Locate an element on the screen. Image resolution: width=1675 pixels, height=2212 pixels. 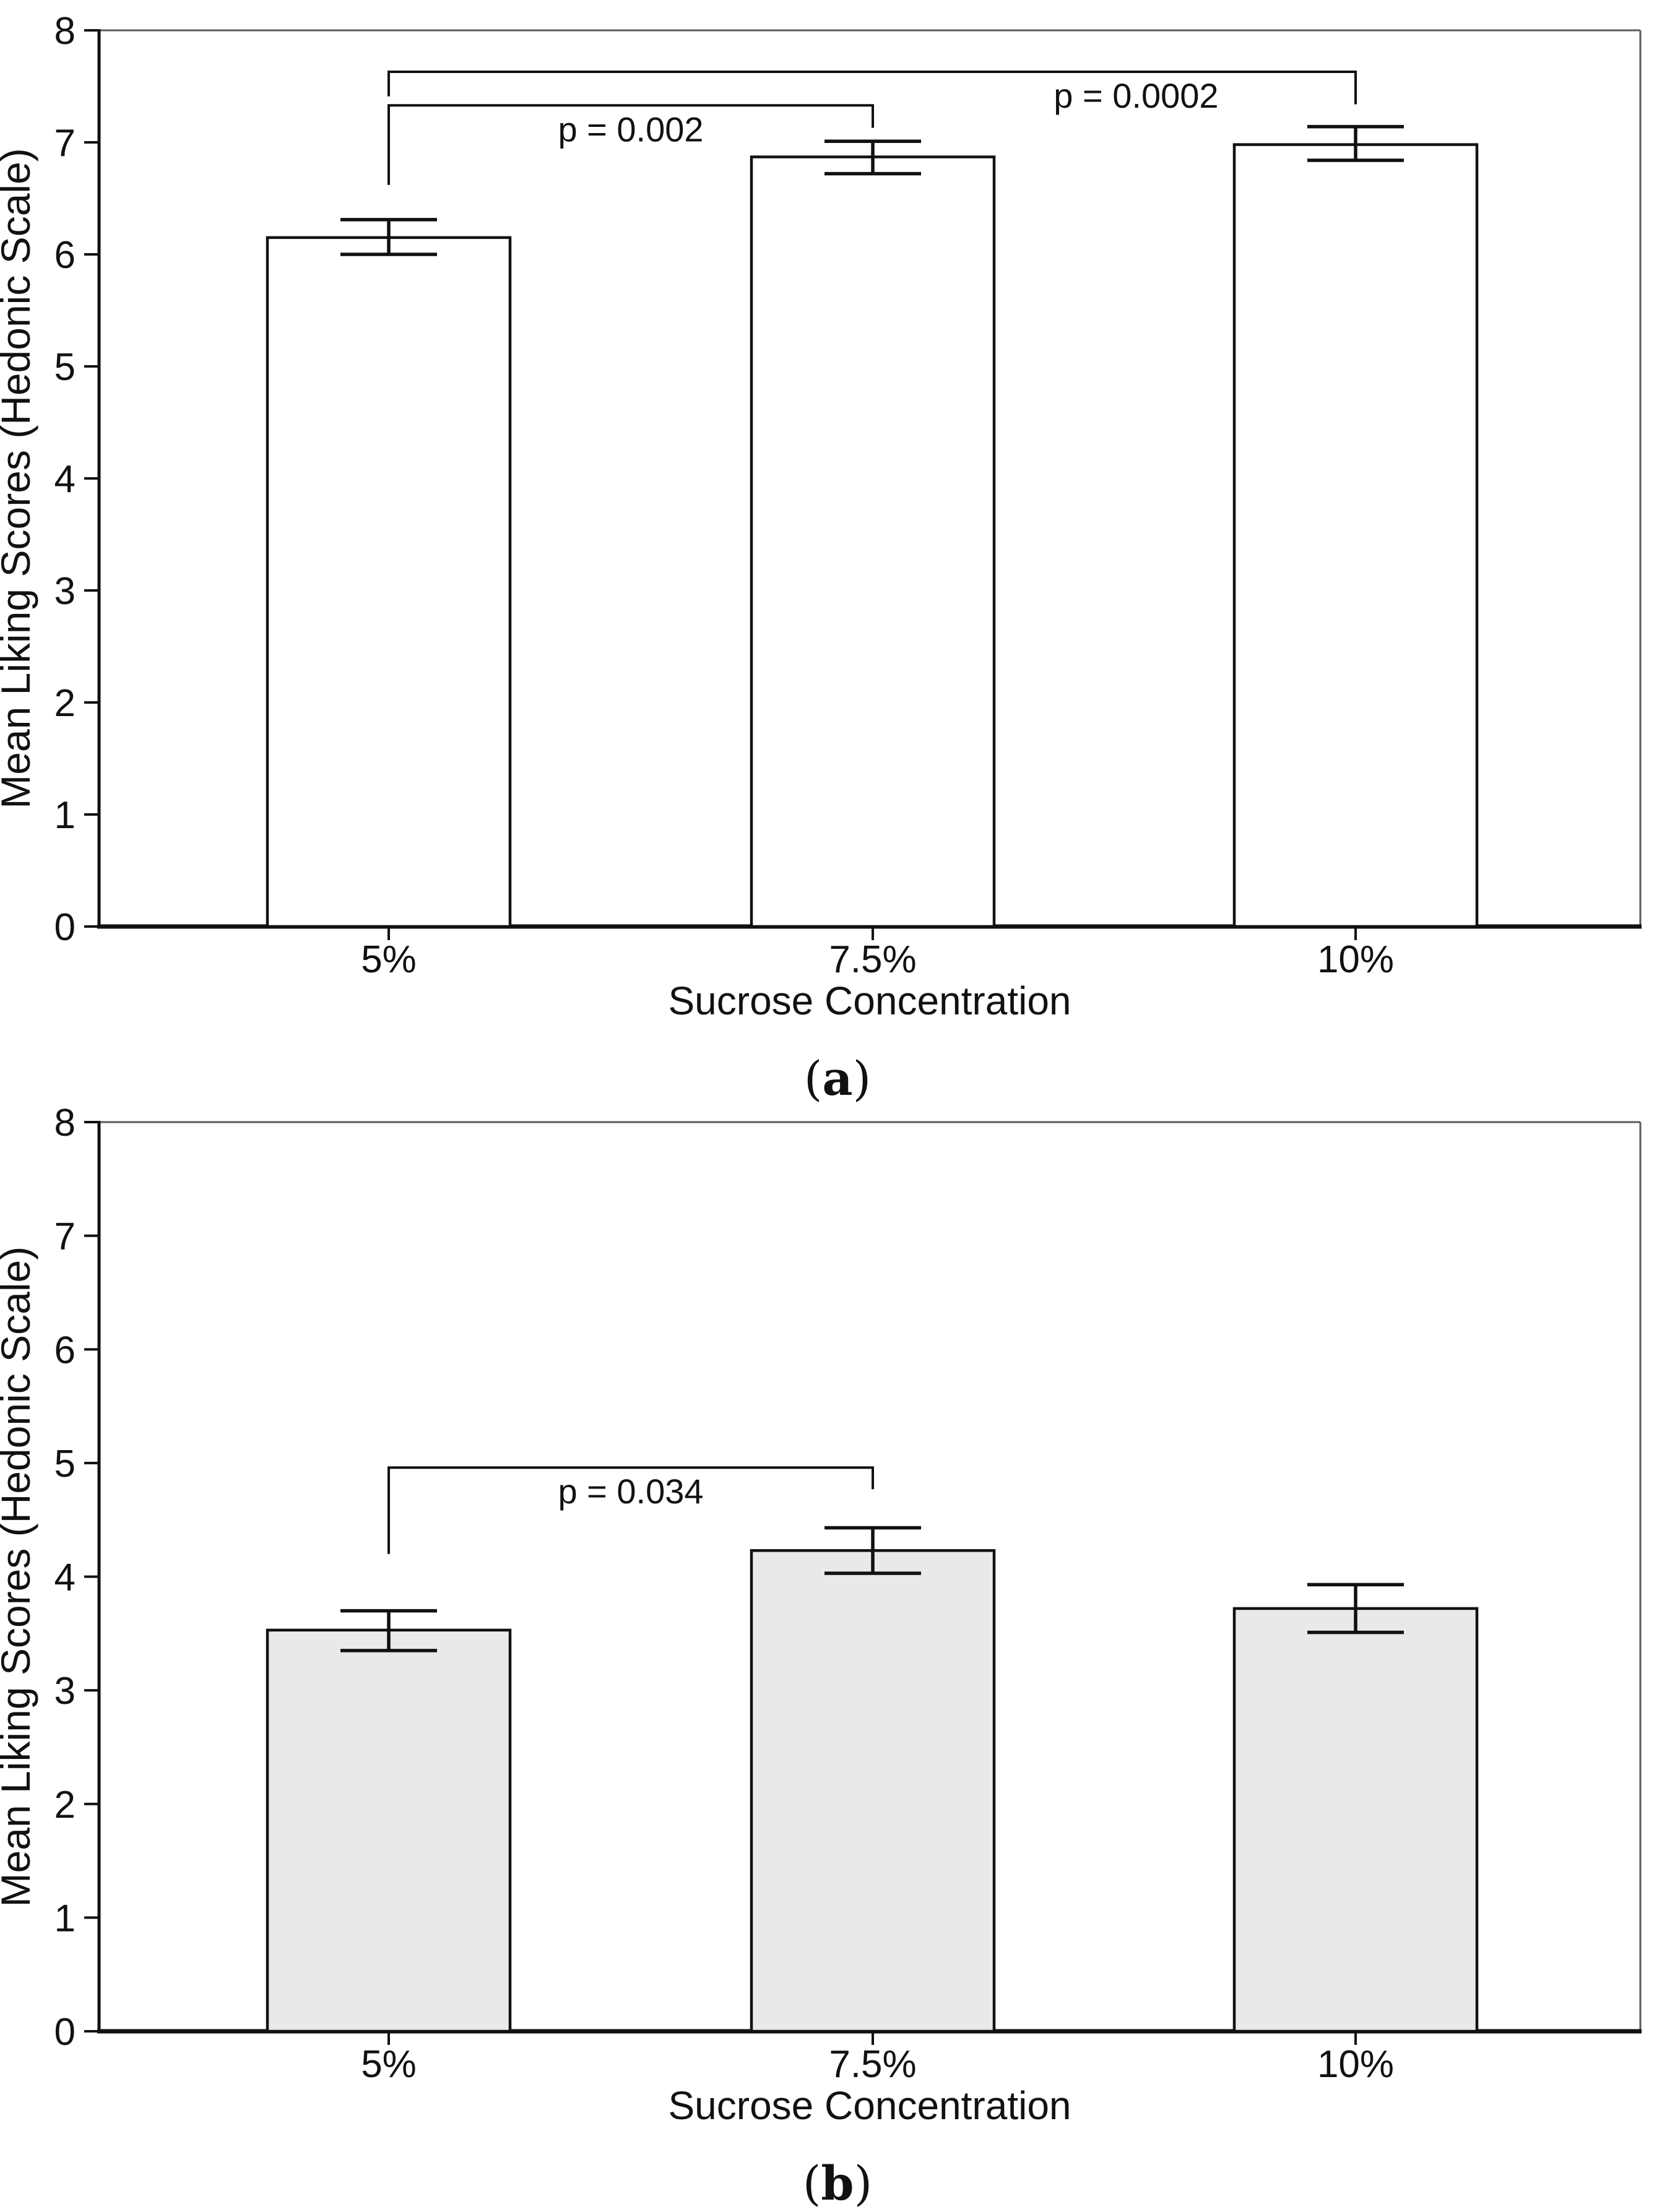
panel-label: (b) is located at coordinates (837, 2183).